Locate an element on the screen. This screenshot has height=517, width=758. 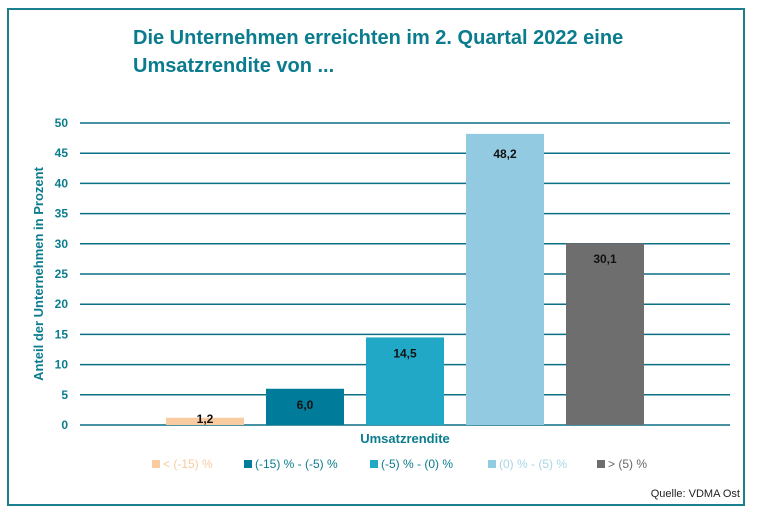
legend-label: < (-15) % is located at coordinates (188, 464).